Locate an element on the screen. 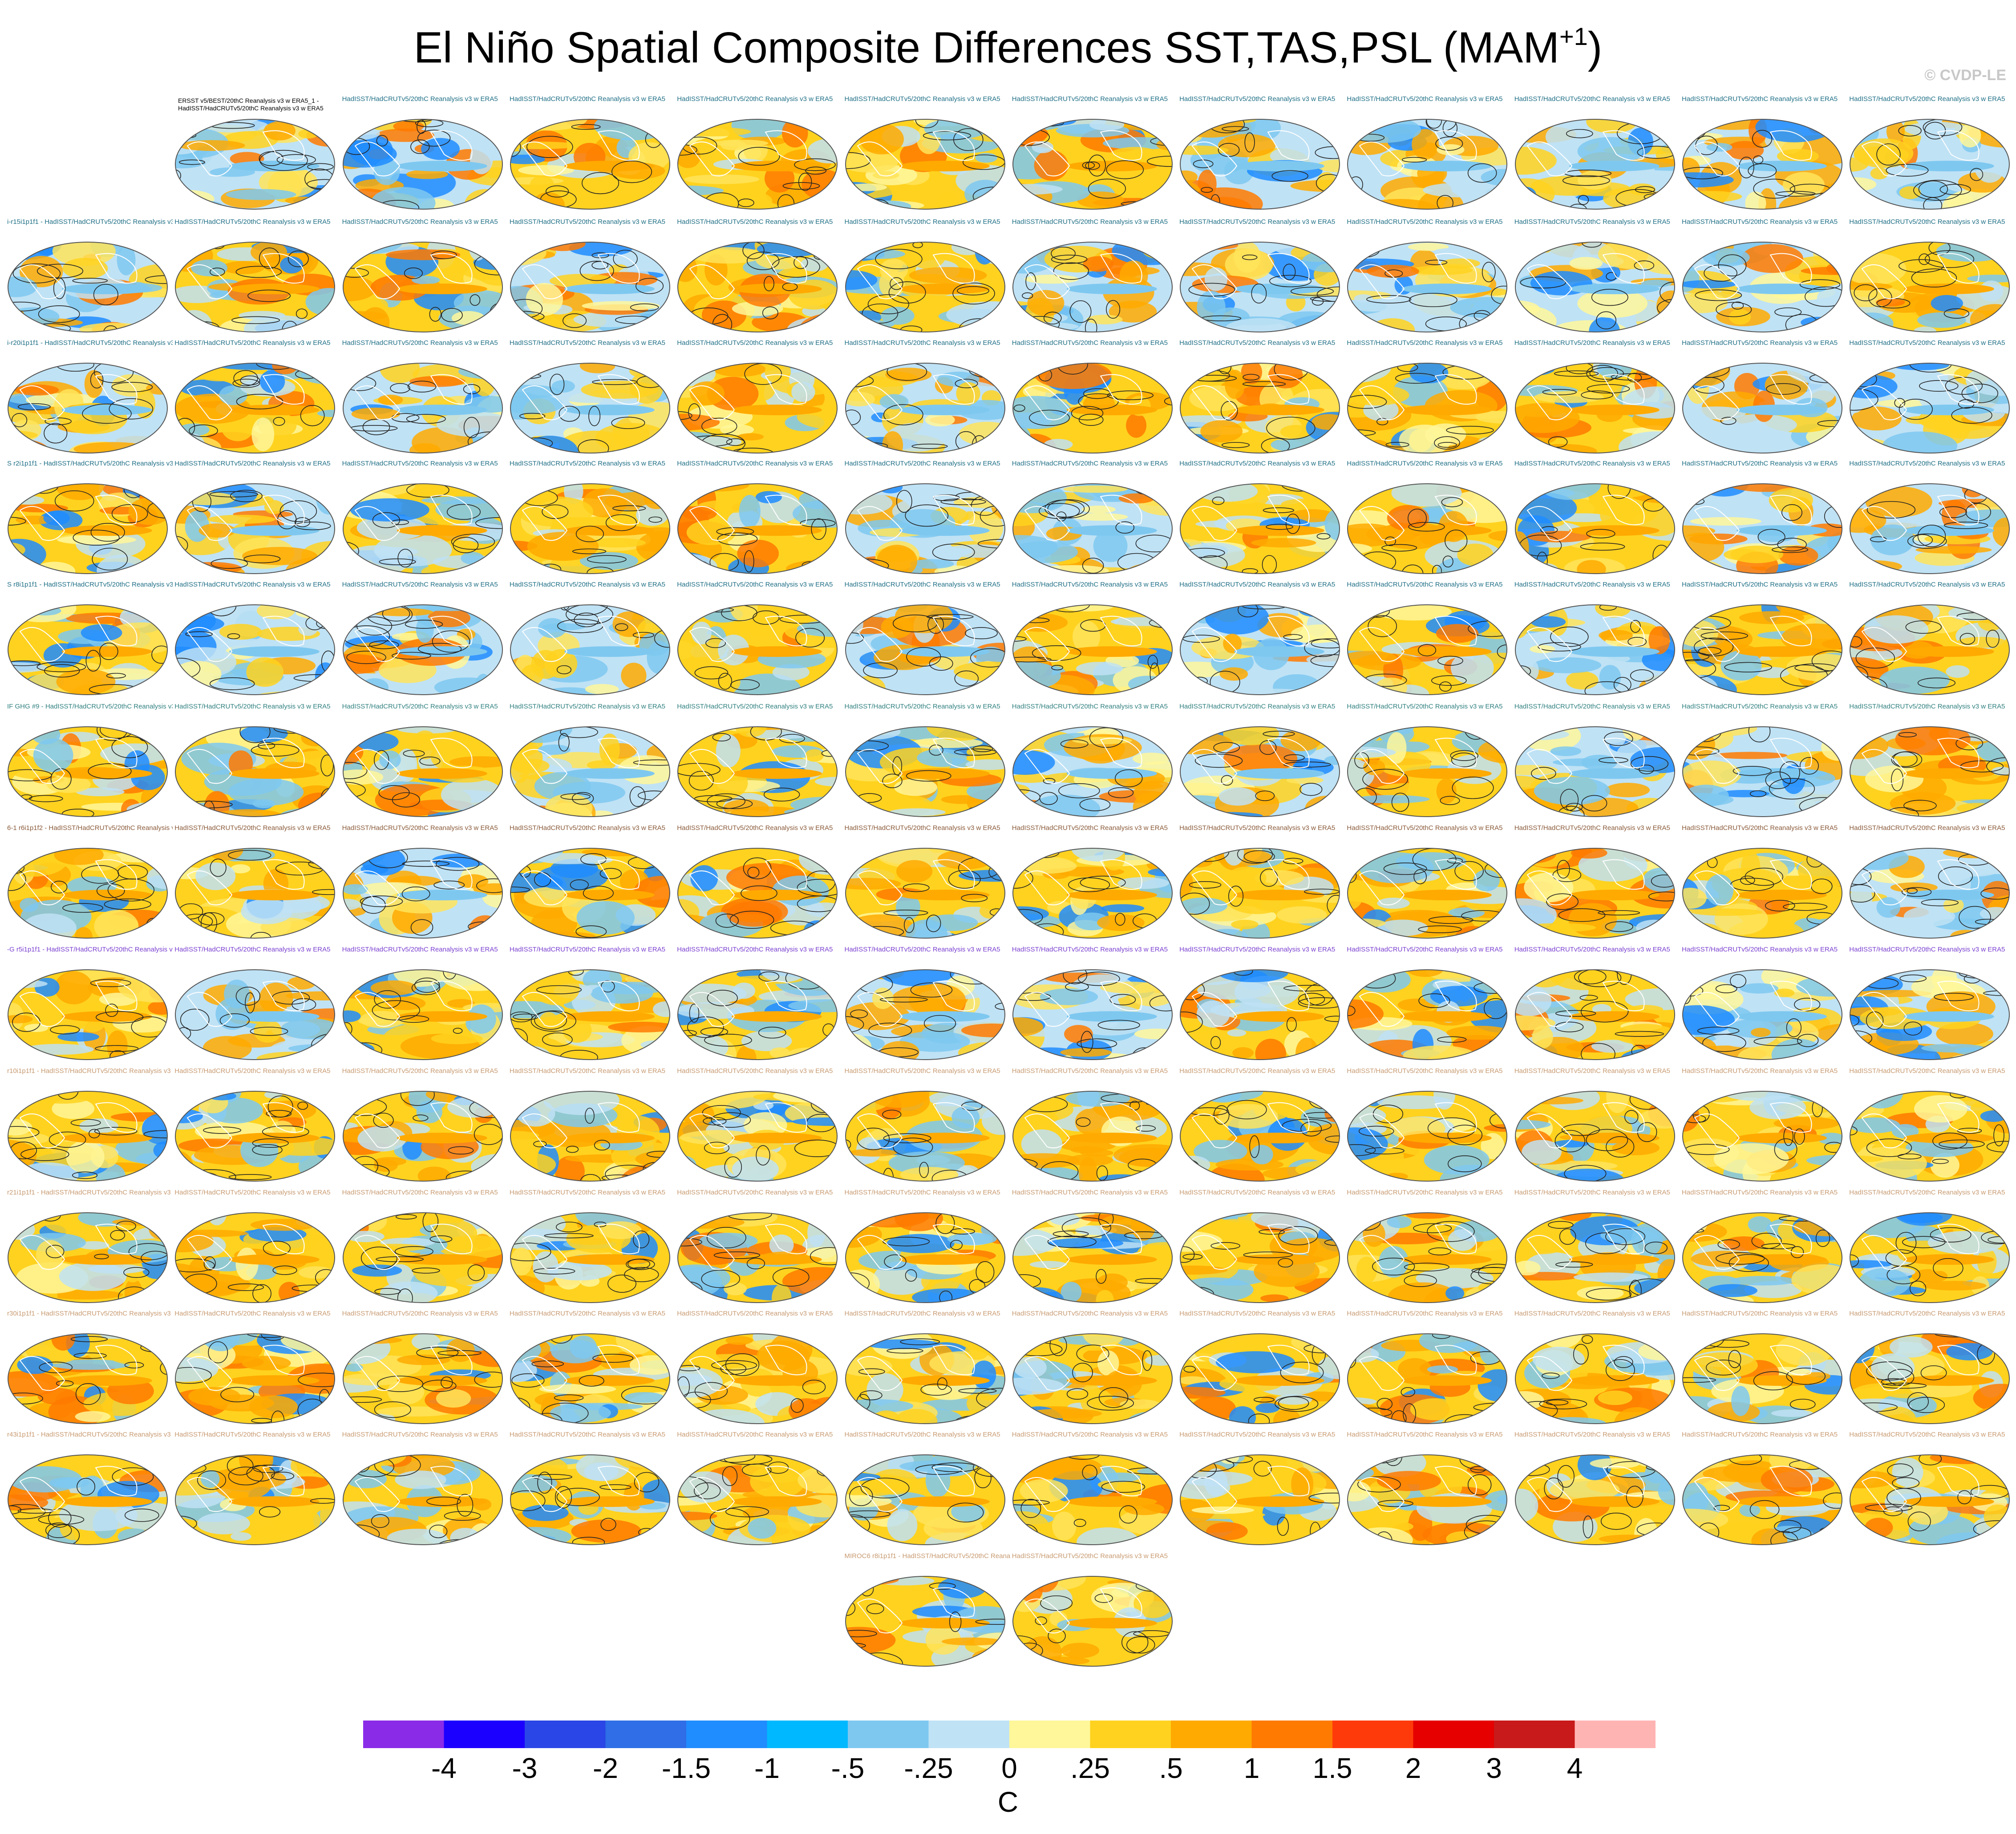 This screenshot has height=1834, width=2016. colorbar-tick-label: .25 is located at coordinates (1090, 1768).